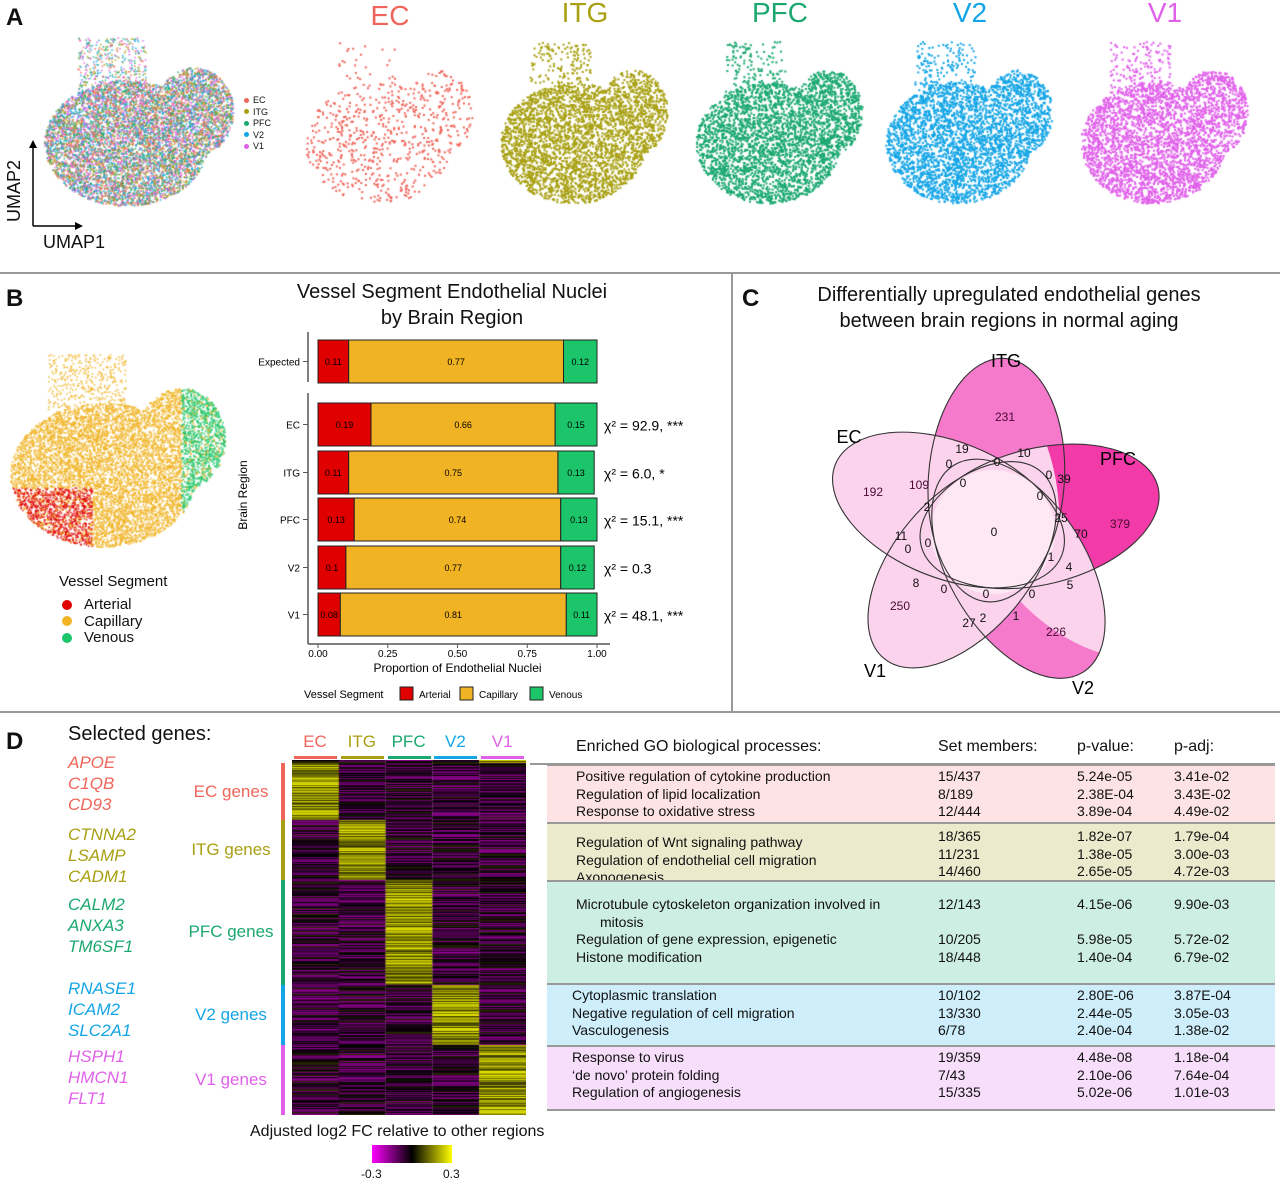 This screenshot has width=1280, height=1181. Describe the element at coordinates (113, 581) in the screenshot. I see `vessel-legend-title: Vessel Segment` at that location.